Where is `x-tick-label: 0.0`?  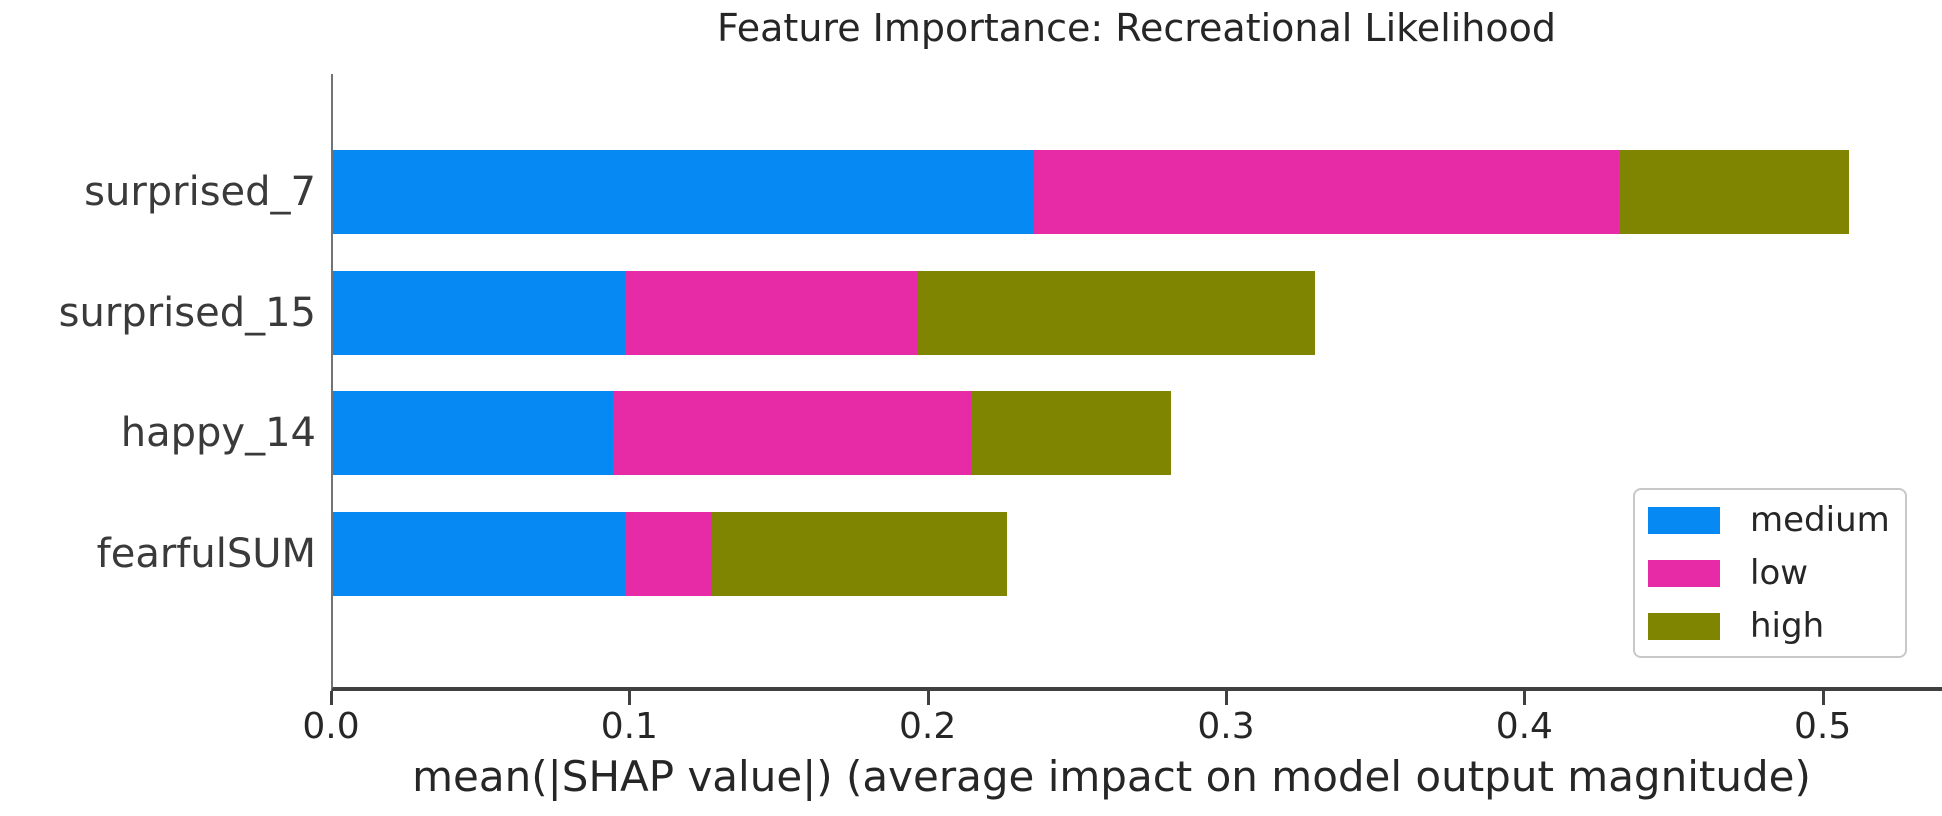 x-tick-label: 0.0 is located at coordinates (331, 726).